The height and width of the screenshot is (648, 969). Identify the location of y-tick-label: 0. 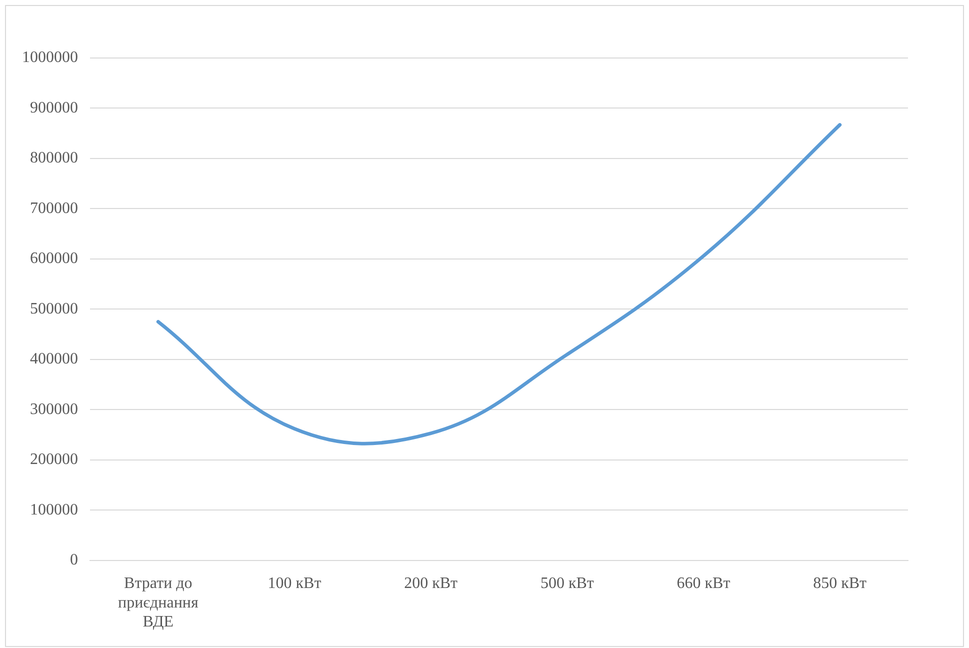
(74, 560).